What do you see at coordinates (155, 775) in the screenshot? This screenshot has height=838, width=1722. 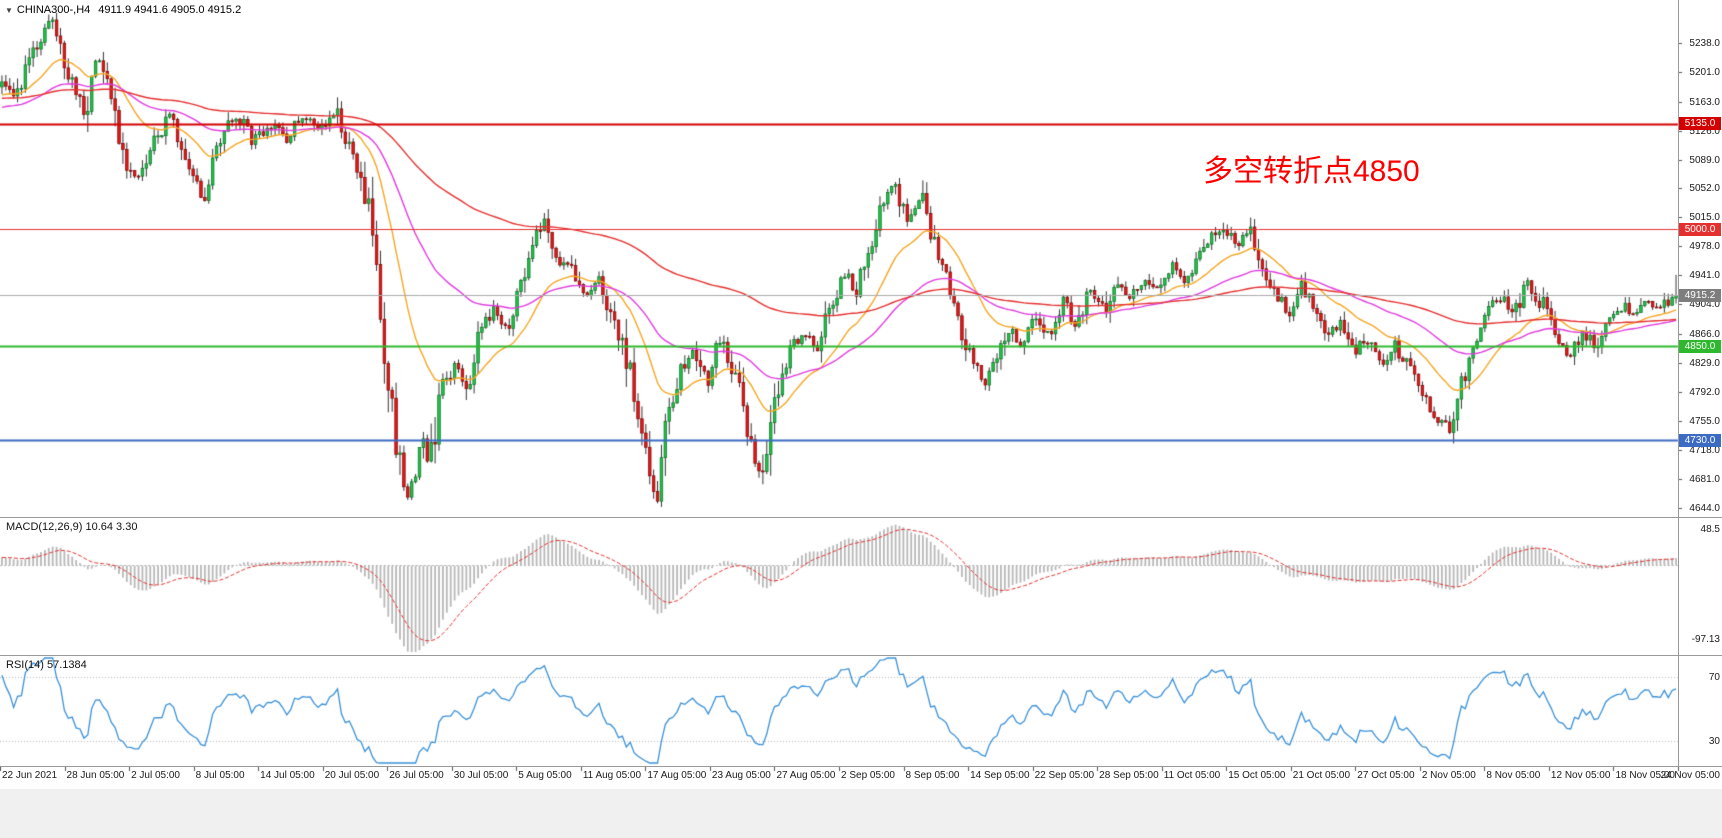 I see `time-tick-label: 2 Jul 05:00` at bounding box center [155, 775].